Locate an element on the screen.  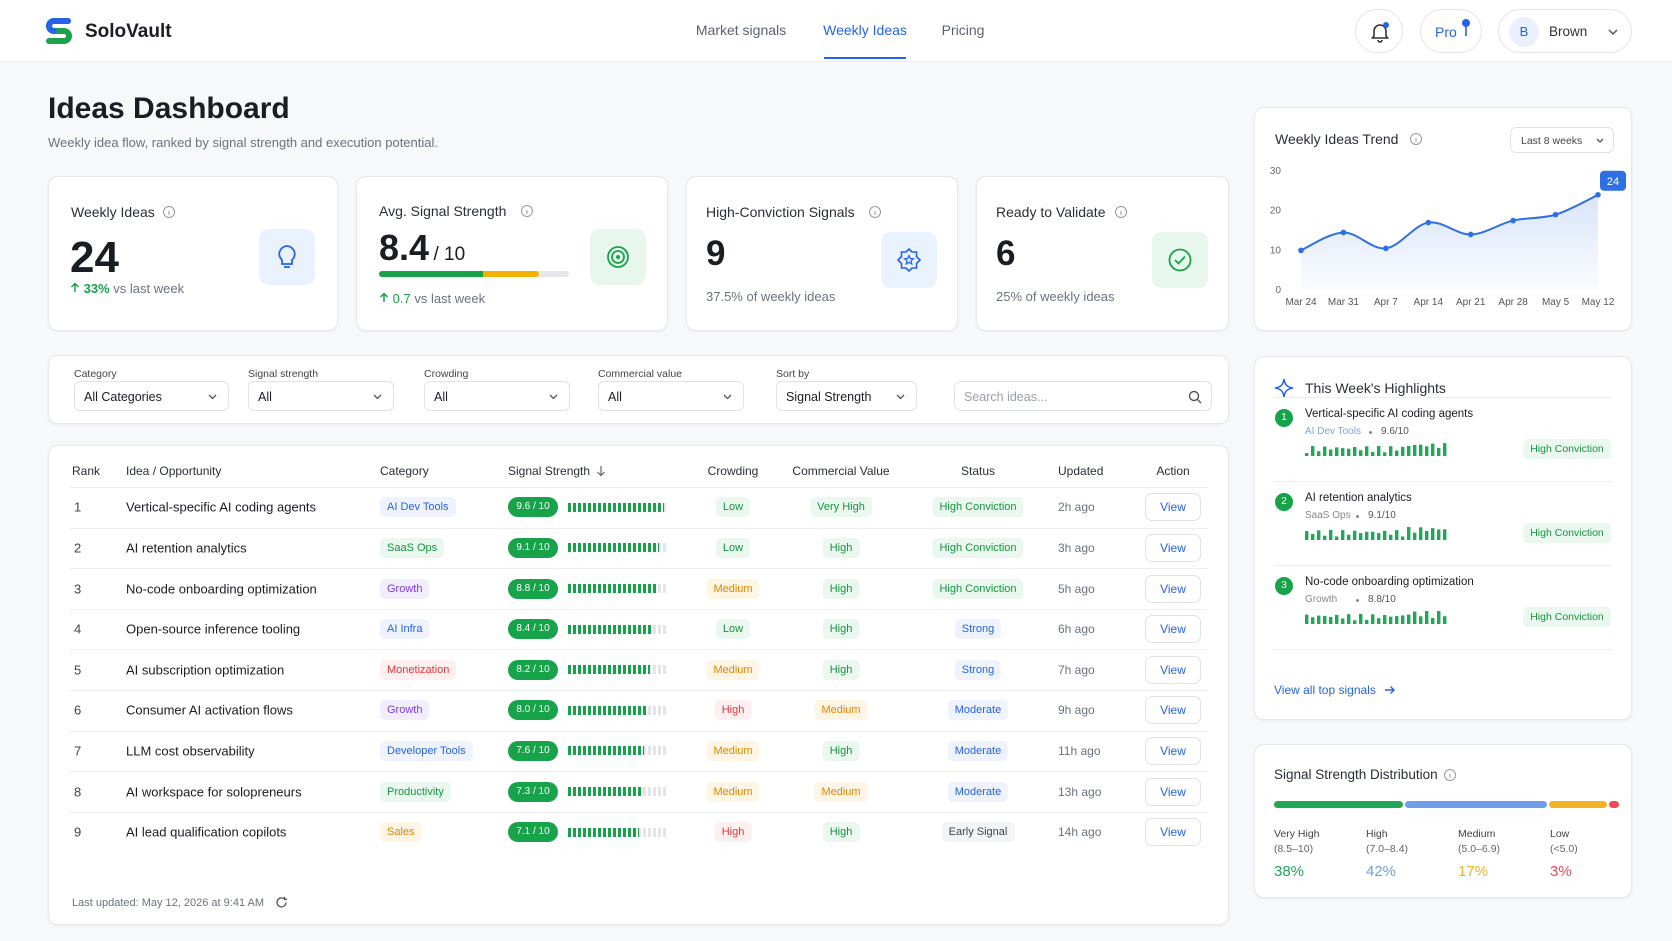
search-icon is located at coordinates (1195, 397).